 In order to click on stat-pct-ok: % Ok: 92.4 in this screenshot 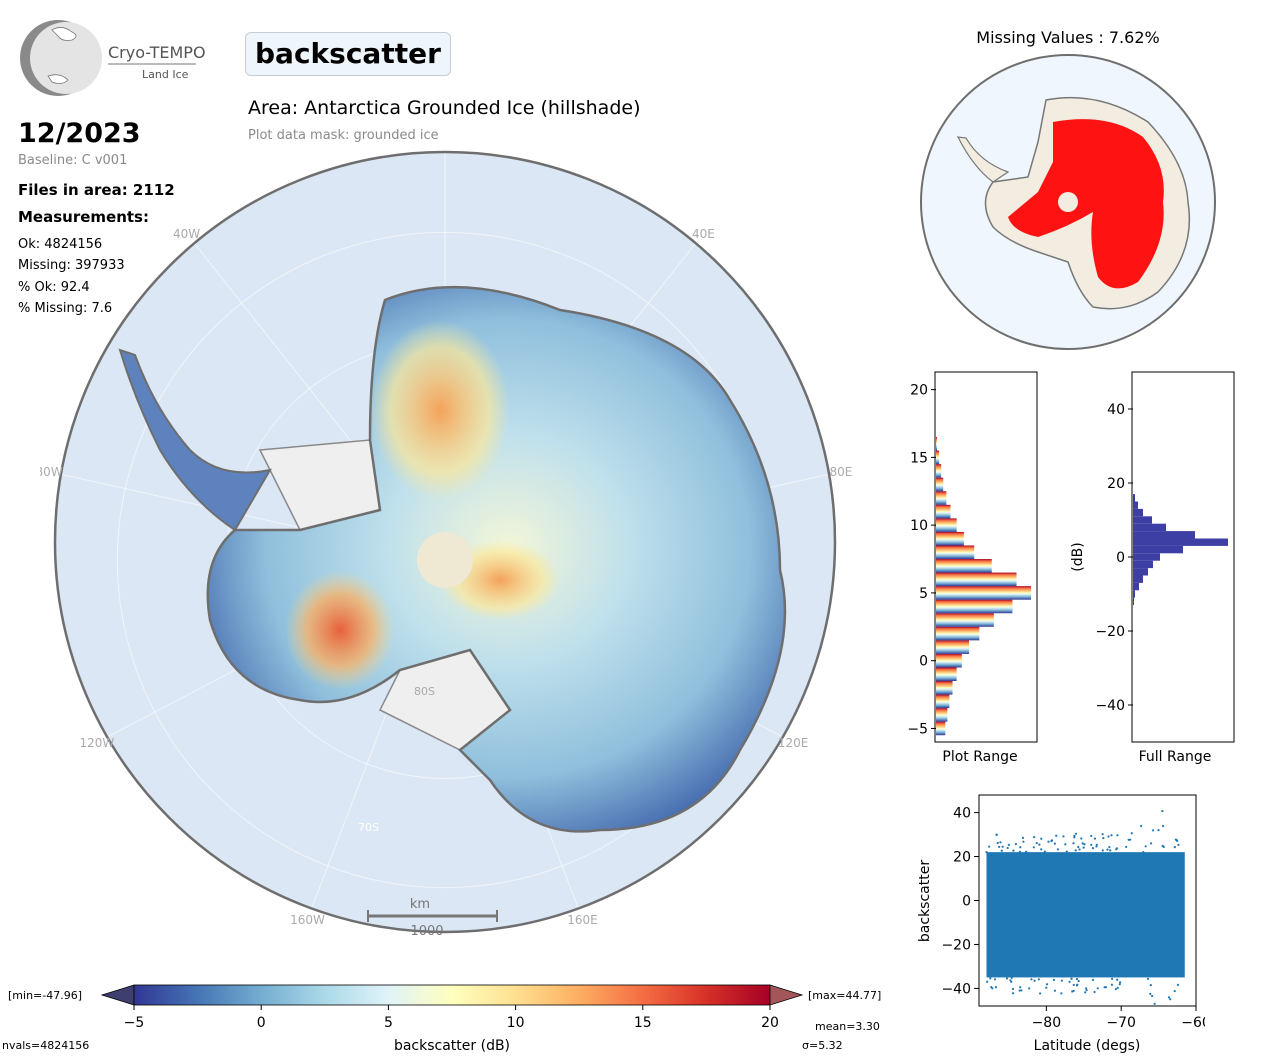, I will do `click(54, 287)`.